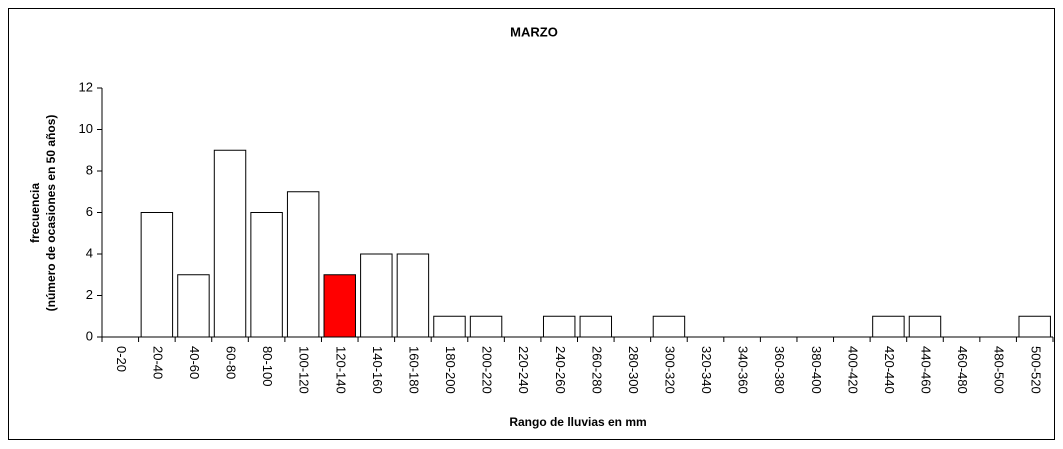 This screenshot has height=449, width=1063. I want to click on x-tick-label: 240-260, so click(560, 370).